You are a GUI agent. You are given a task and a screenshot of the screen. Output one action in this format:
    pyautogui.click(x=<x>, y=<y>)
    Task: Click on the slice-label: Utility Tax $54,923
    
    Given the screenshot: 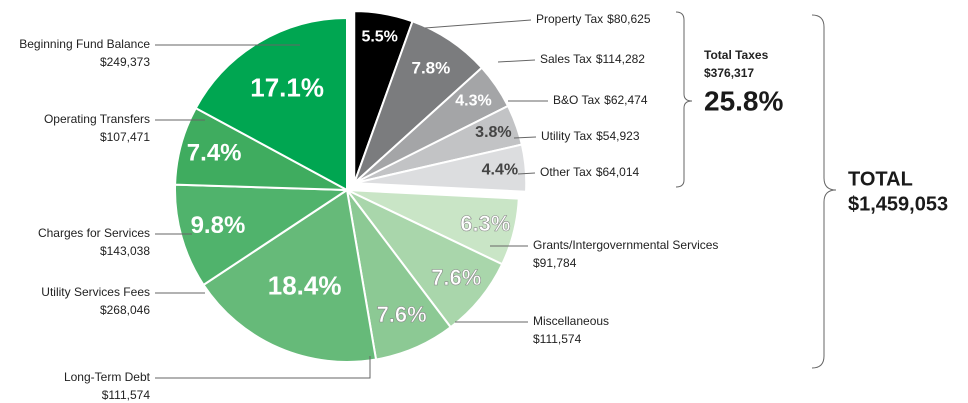 What is the action you would take?
    pyautogui.click(x=590, y=136)
    